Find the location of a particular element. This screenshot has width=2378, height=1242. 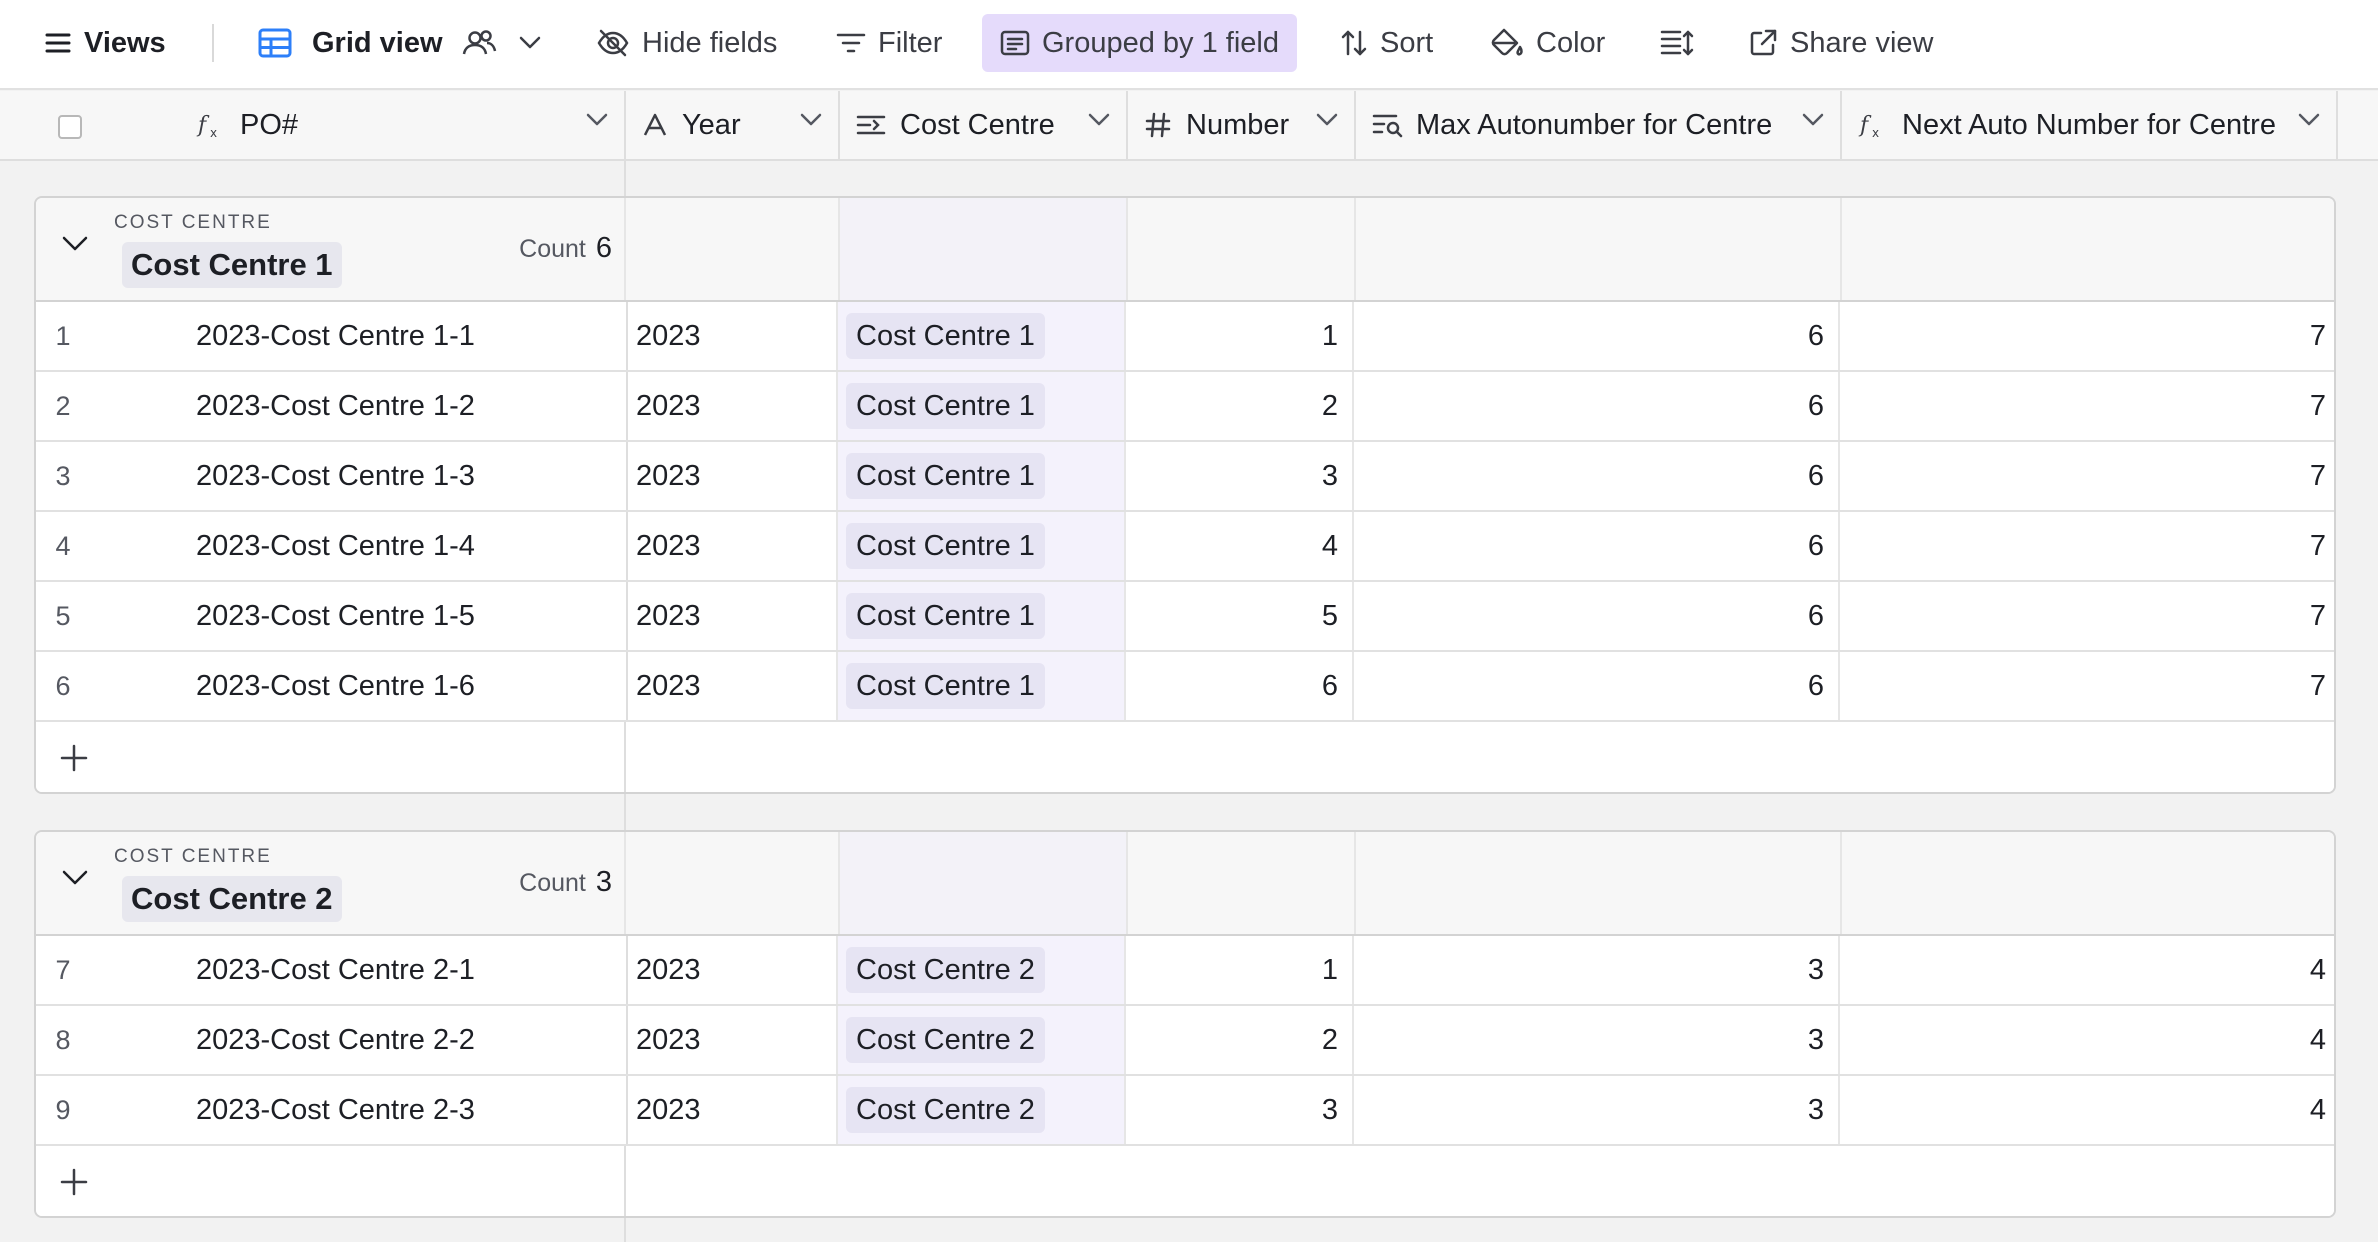

po-cell: 2023-Cost Centre 2-3 is located at coordinates (335, 1109).